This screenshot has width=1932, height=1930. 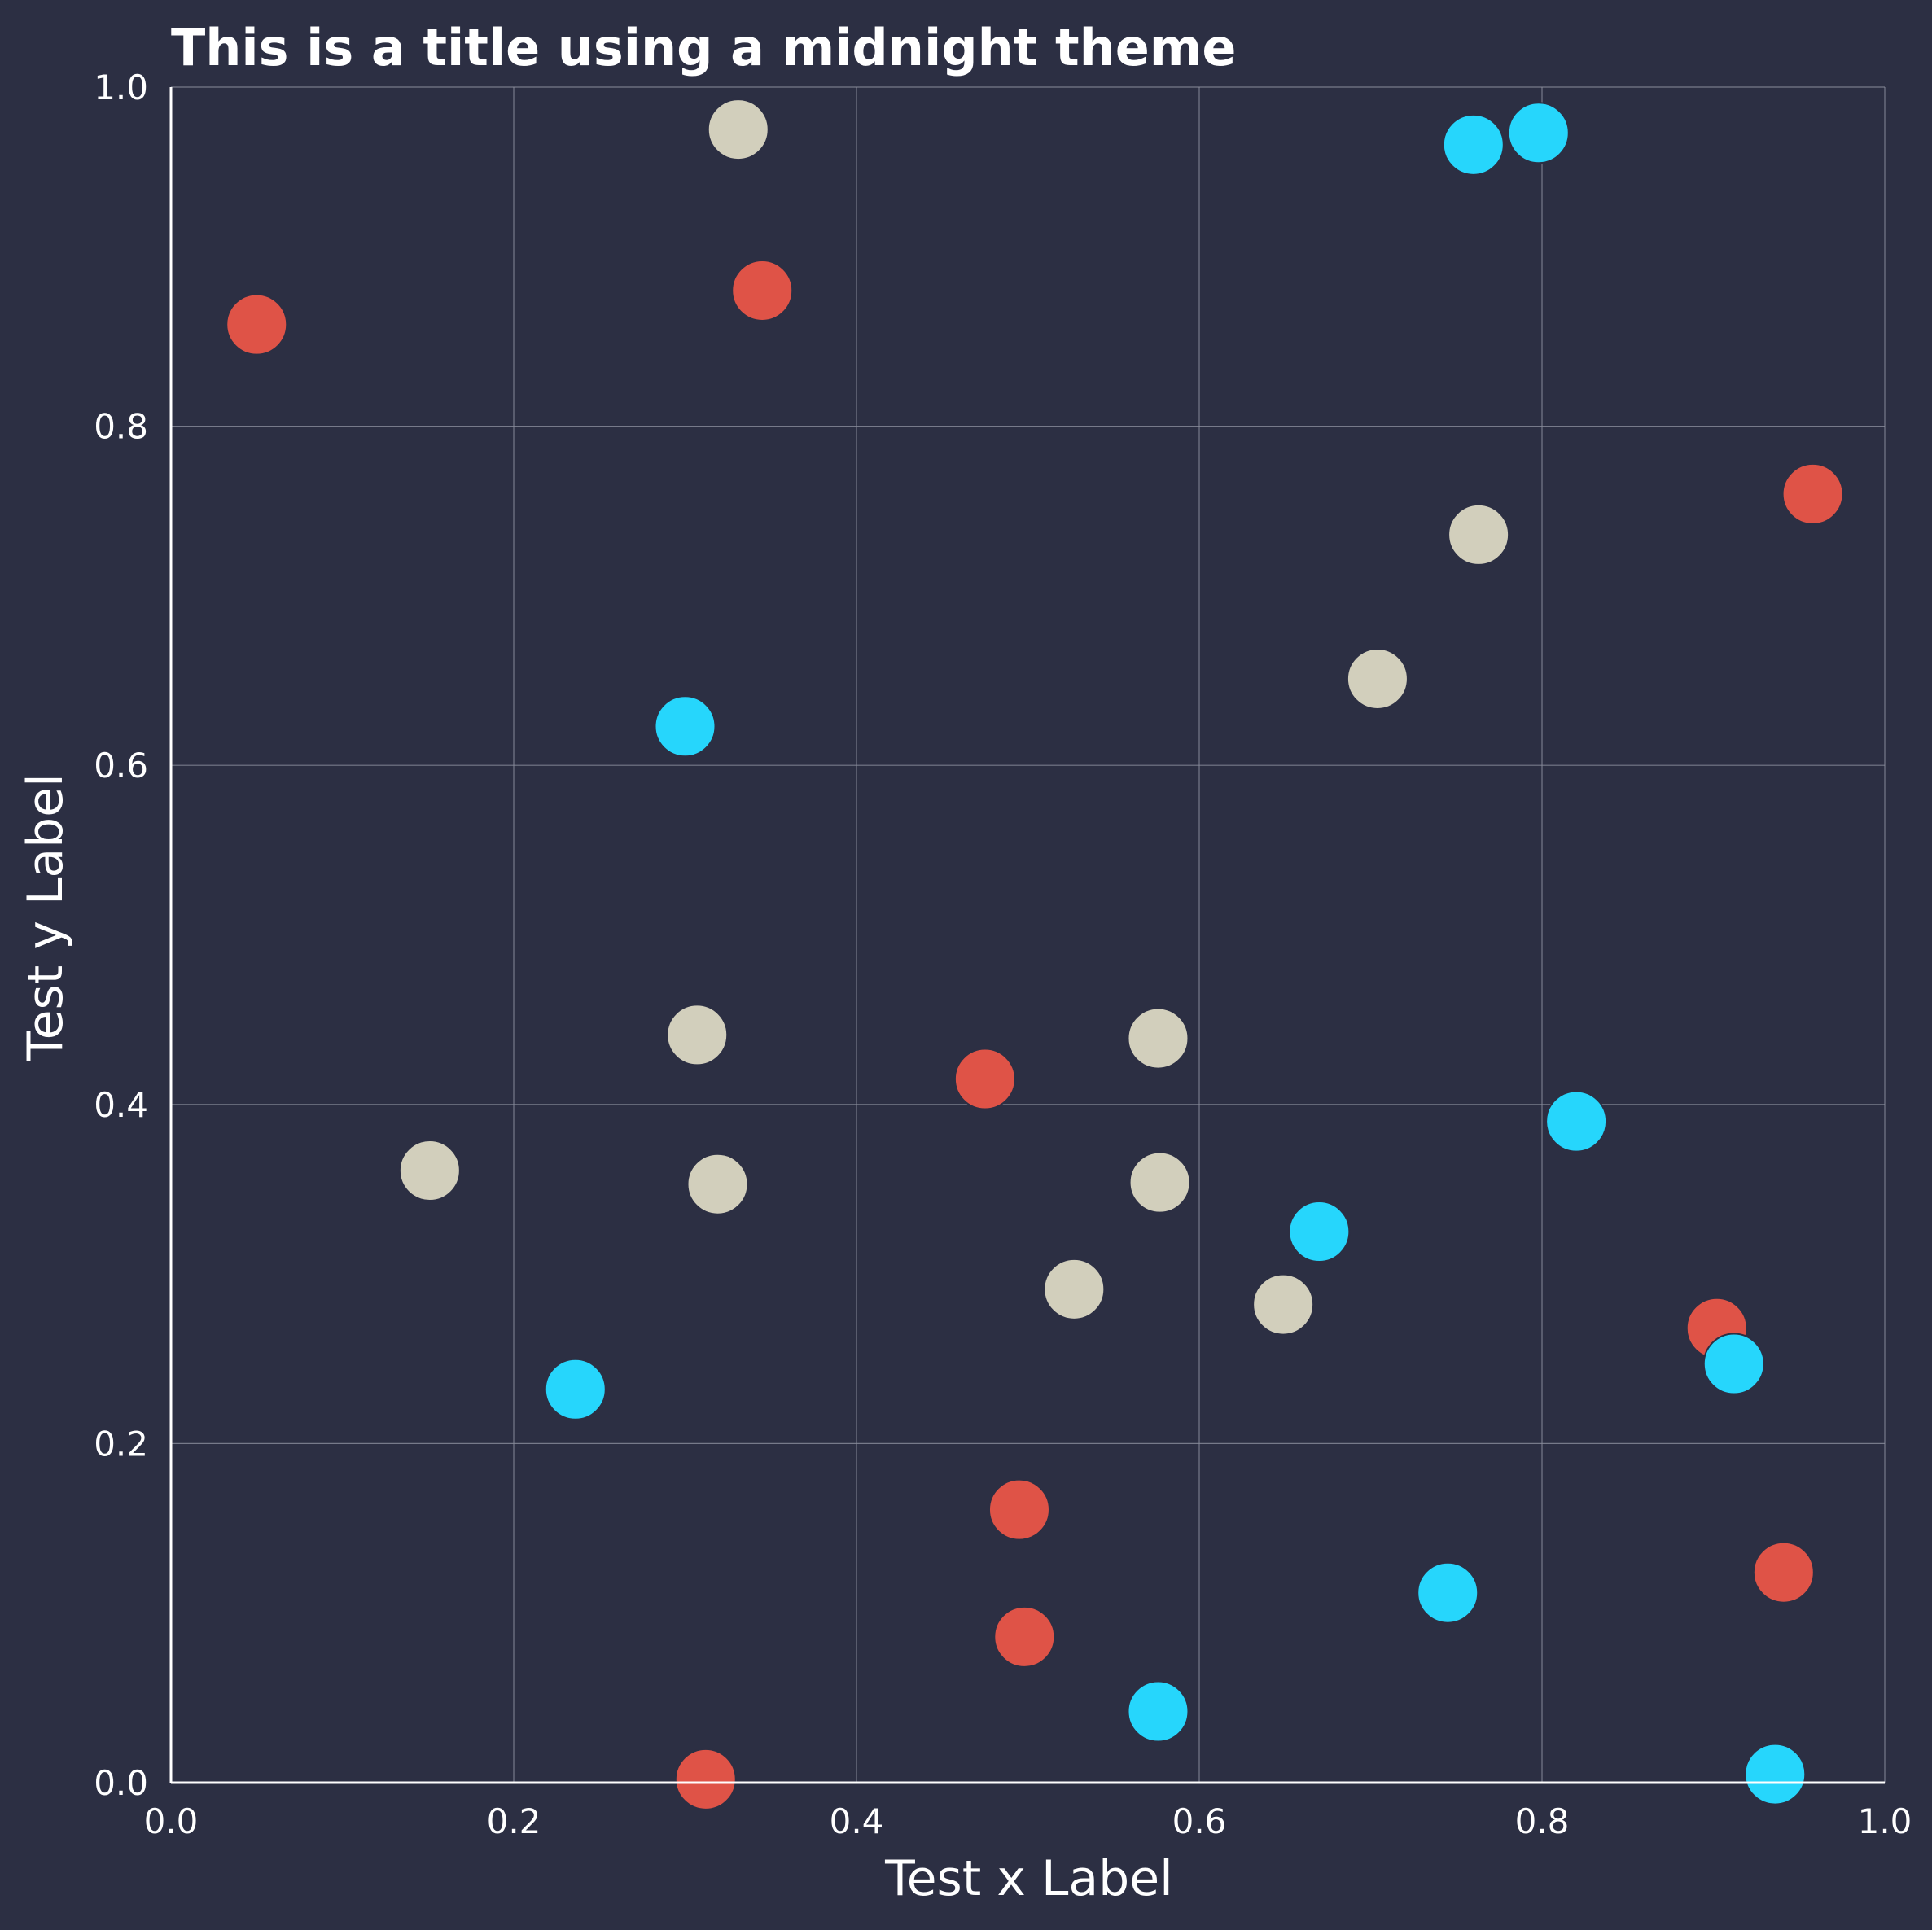 I want to click on x-tick-label: 1.0, so click(x=1885, y=1821).